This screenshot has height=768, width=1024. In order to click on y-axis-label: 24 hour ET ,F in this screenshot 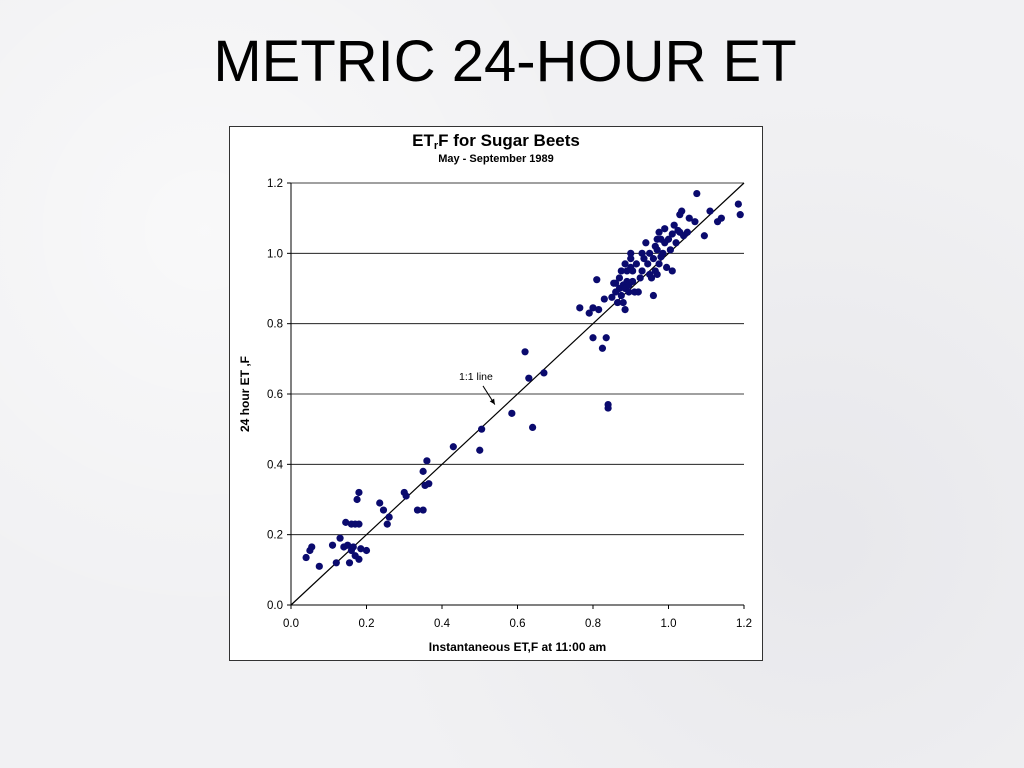, I will do `click(245, 394)`.